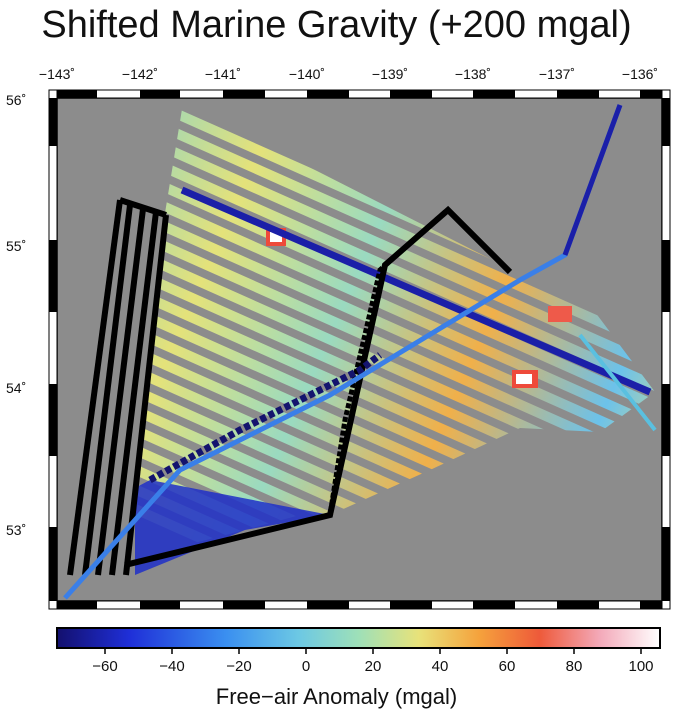  I want to click on lat-tick-label: 54˚, so click(16, 388).